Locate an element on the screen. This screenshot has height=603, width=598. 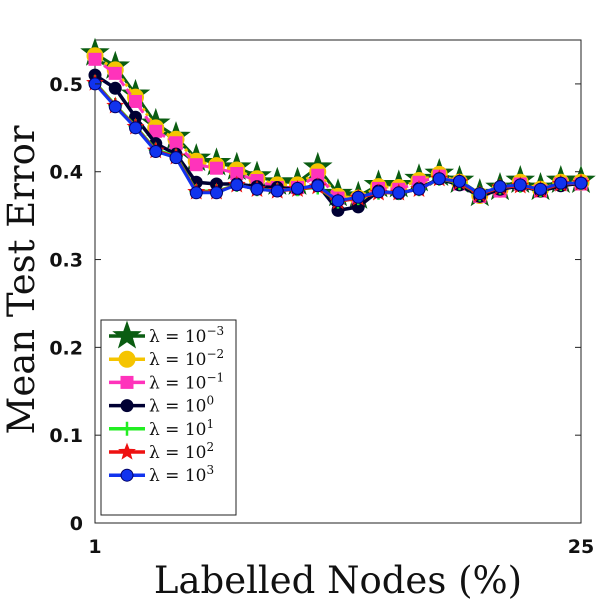
y-tick-label: 0.4 is located at coordinates (66, 173).